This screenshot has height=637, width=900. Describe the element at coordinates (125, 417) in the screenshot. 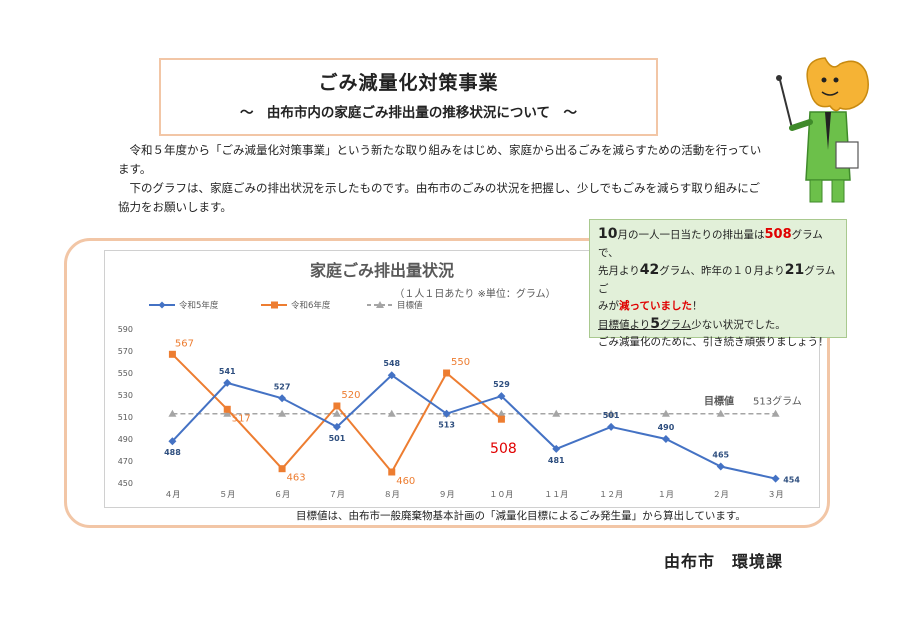

I see `y-tick-label: 510` at that location.